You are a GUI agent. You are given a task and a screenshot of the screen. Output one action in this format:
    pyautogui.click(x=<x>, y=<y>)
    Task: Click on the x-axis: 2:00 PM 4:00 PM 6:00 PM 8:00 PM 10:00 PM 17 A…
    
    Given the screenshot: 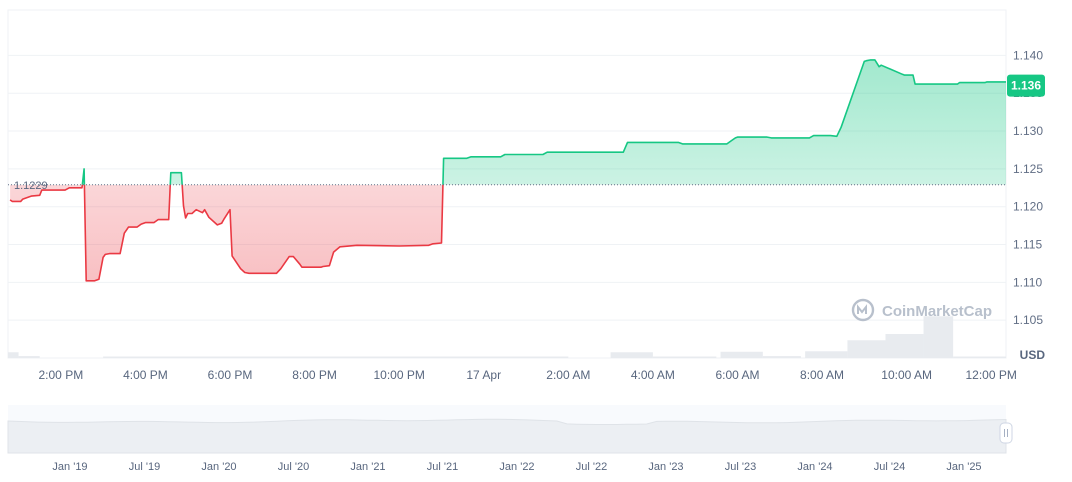 What is the action you would take?
    pyautogui.click(x=528, y=375)
    